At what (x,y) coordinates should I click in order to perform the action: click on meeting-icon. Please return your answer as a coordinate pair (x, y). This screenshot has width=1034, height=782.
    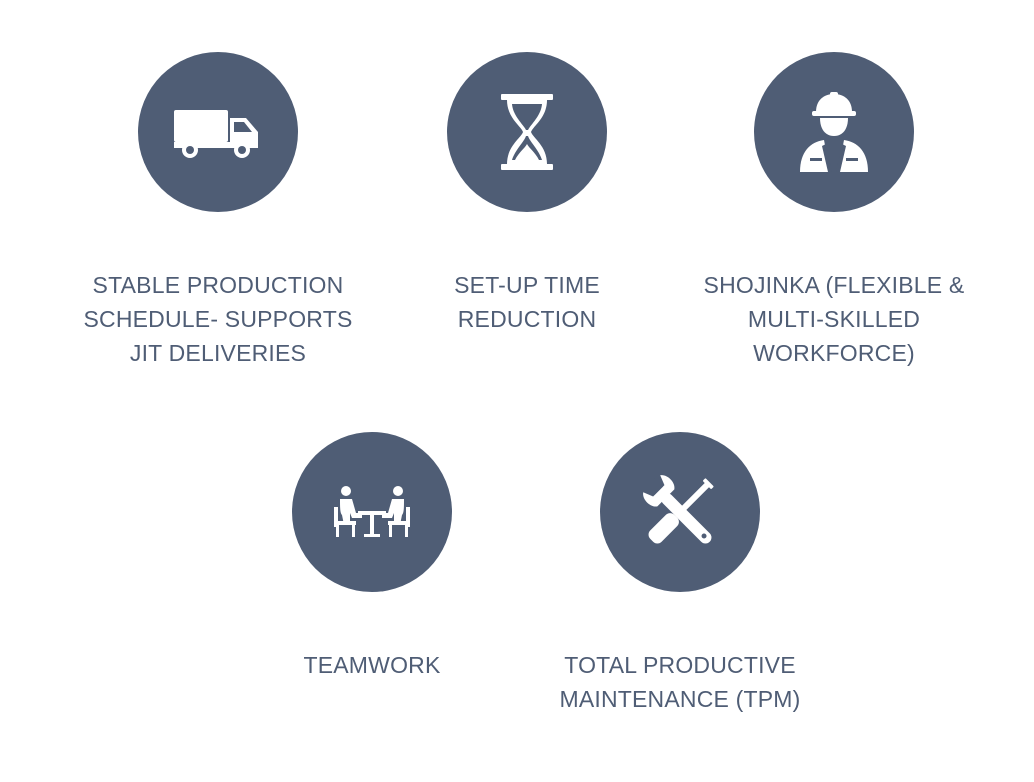
    Looking at the image, I should click on (372, 511).